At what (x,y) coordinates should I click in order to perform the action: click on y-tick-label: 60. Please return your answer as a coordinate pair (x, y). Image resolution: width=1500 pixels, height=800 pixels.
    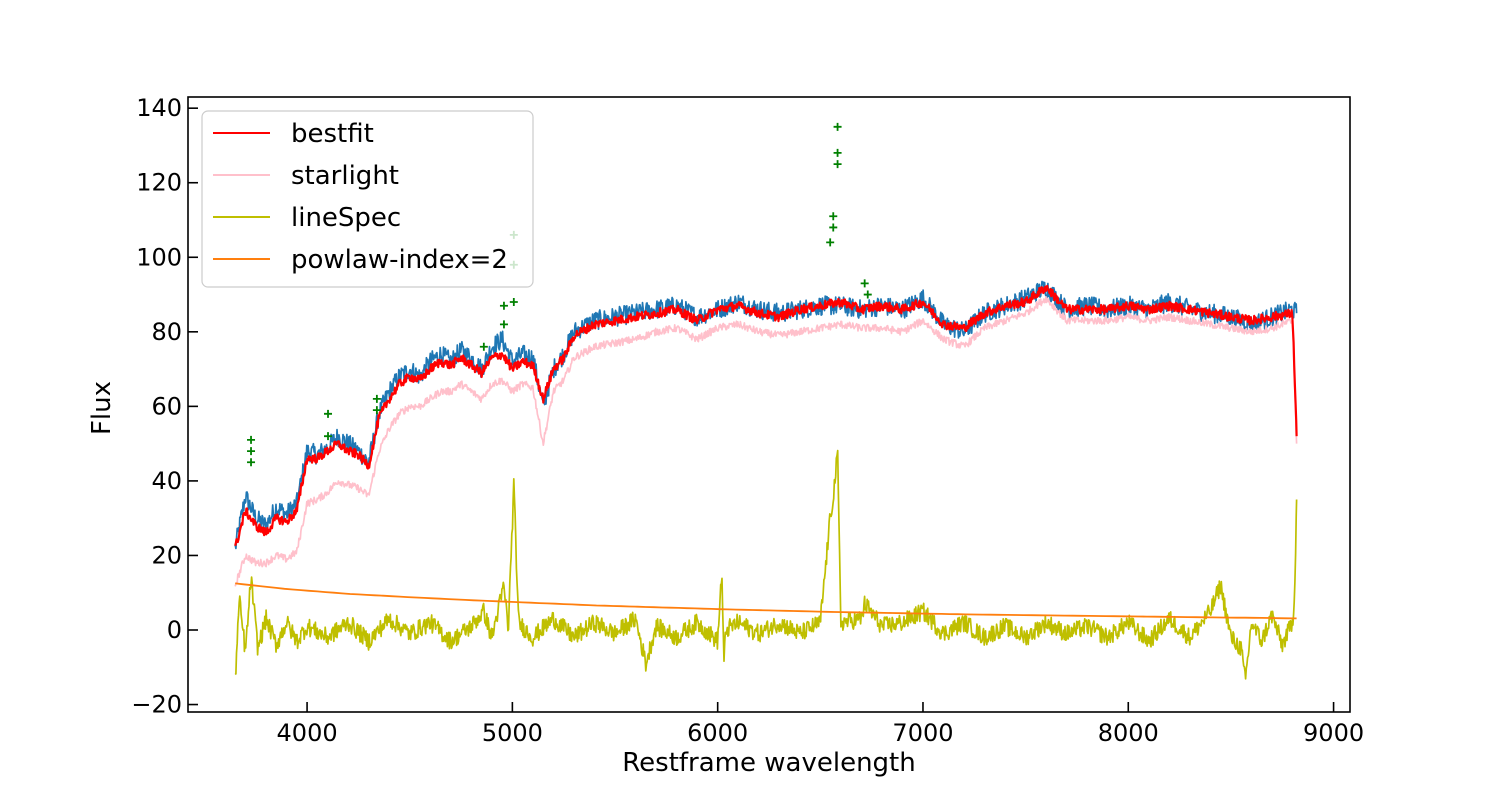
    Looking at the image, I should click on (166, 406).